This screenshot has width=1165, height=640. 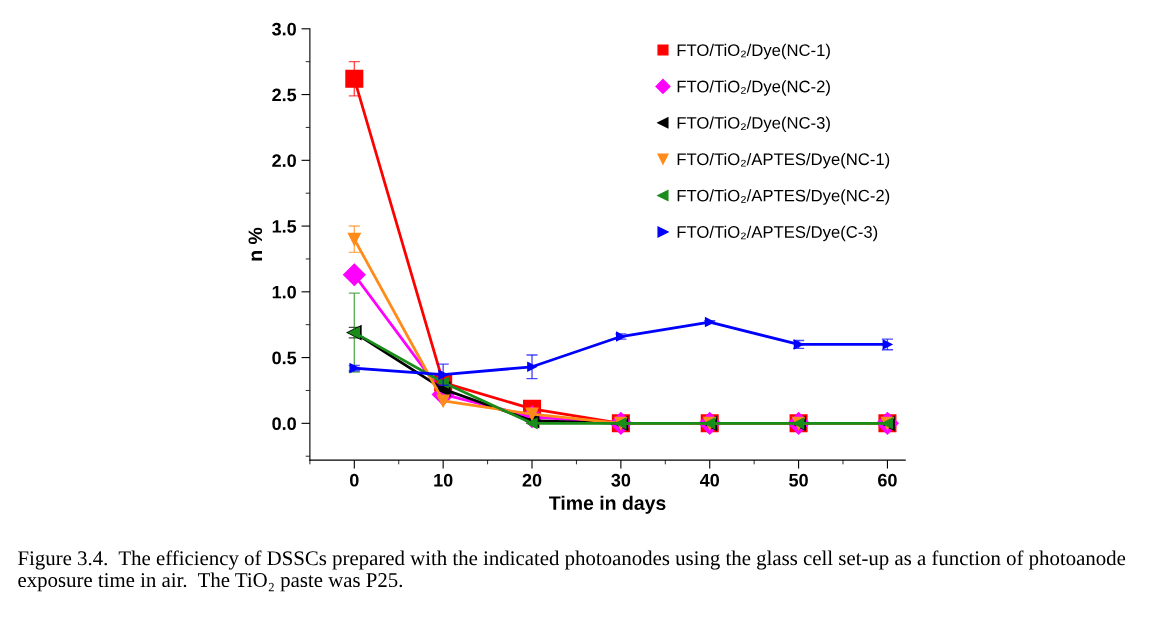 I want to click on legend-label: FTO/TiO₂/Dye(NC-2), so click(x=753, y=88).